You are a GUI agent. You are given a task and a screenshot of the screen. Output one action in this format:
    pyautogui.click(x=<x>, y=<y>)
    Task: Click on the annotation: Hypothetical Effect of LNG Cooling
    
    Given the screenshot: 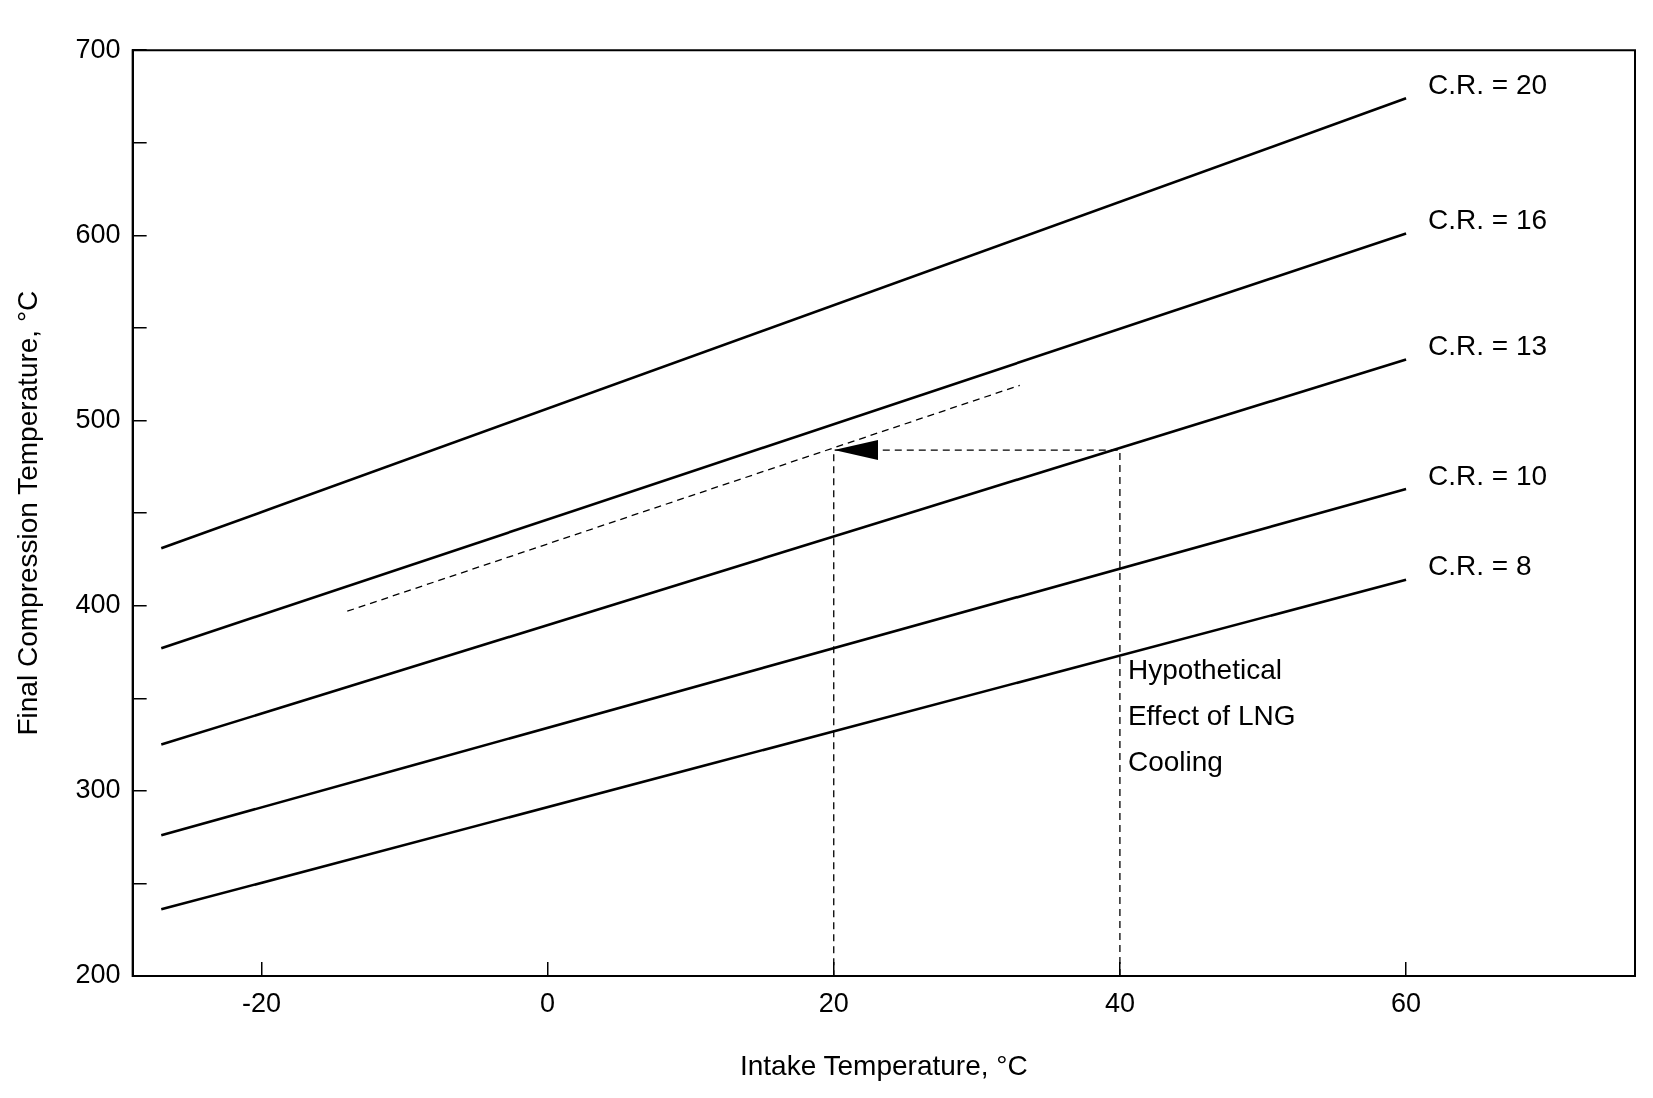 What is the action you would take?
    pyautogui.click(x=1211, y=715)
    